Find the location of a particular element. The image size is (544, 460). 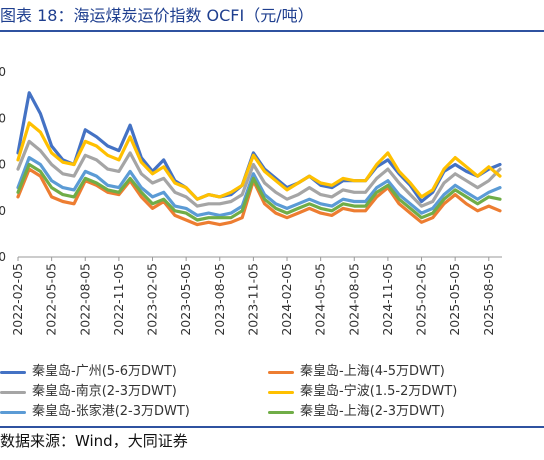

legend-label: 秦皇岛-张家港(2-3万DWT) is located at coordinates (111, 411).